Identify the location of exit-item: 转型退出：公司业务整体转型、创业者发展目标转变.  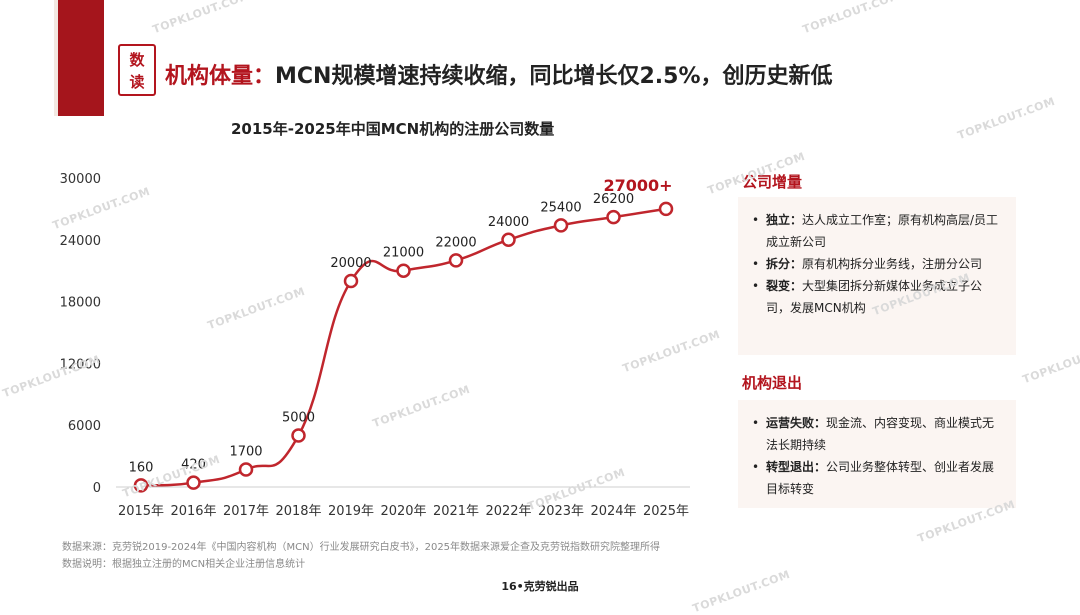
(877, 478).